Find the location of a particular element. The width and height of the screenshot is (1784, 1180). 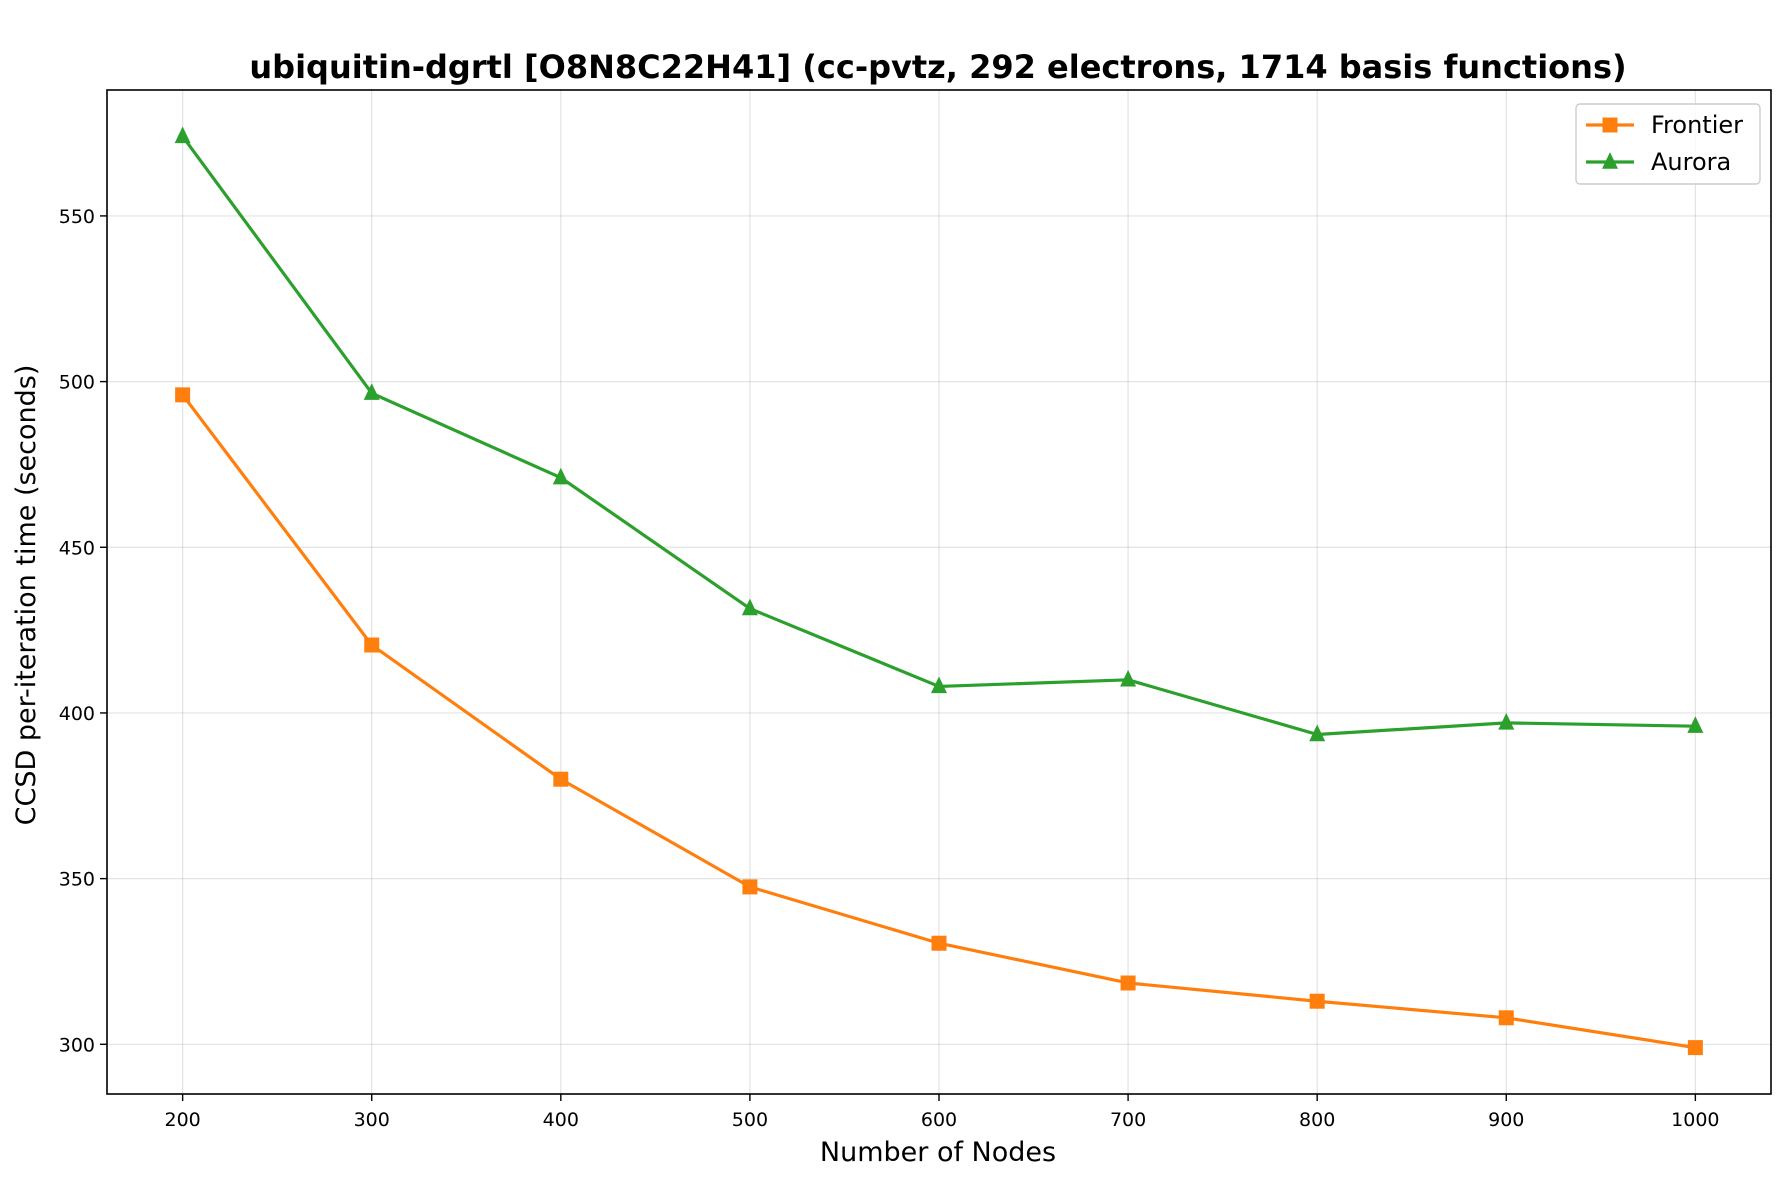

x-axis-ticks: 200 300 400 500 600 700 800 900 1000 is located at coordinates (942, 1112).